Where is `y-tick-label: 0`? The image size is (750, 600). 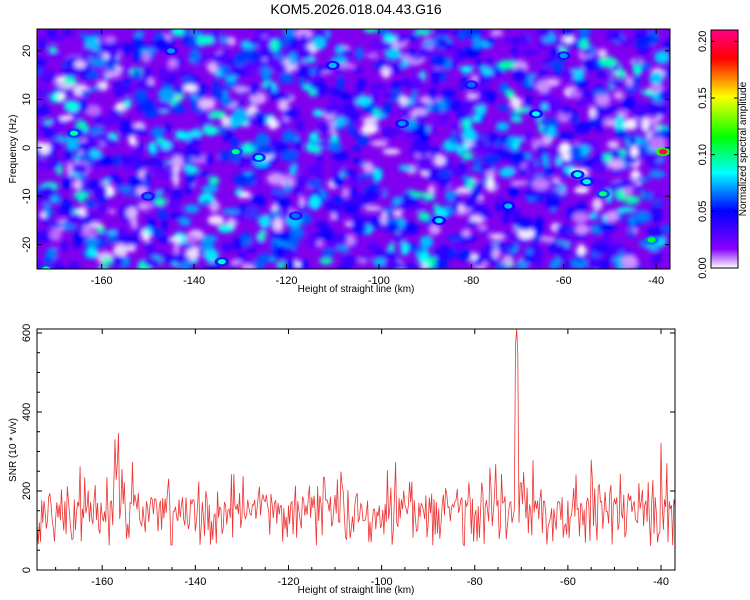
y-tick-label: 0 is located at coordinates (27, 570).